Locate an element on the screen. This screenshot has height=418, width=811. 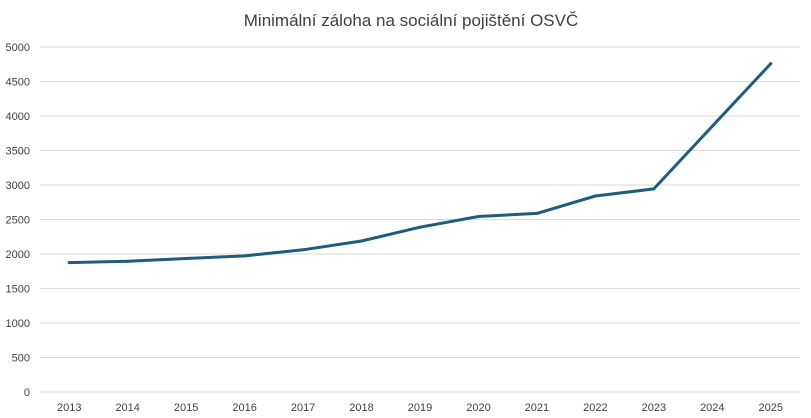
y-tick-label: 2000 is located at coordinates (18, 255).